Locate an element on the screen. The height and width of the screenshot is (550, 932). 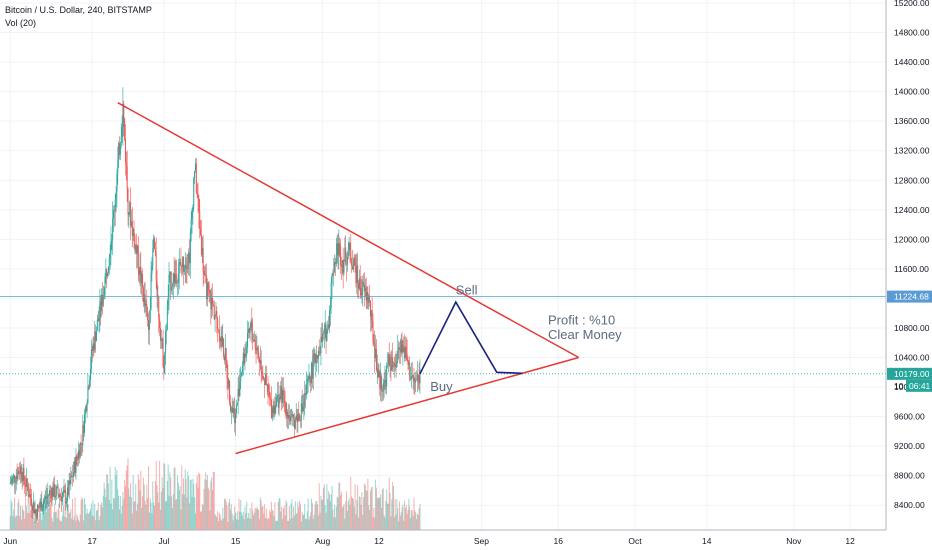
price-axis is located at coordinates (909, 275).